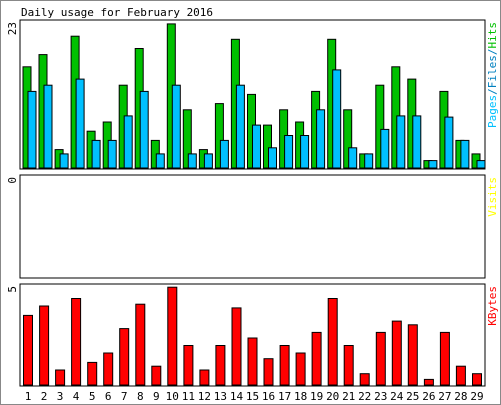  I want to click on day-label-14: 14, so click(237, 396).